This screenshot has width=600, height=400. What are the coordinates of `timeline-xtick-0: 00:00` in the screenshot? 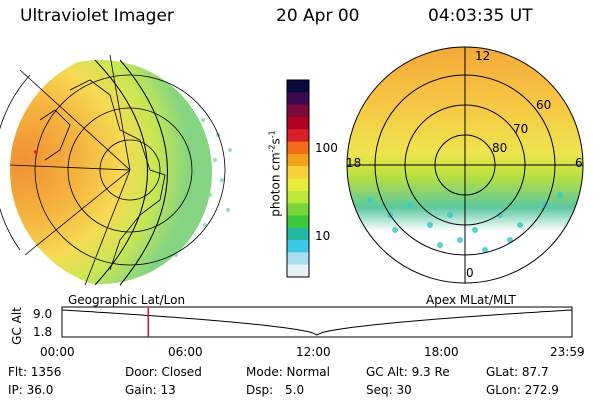 It's located at (57, 352).